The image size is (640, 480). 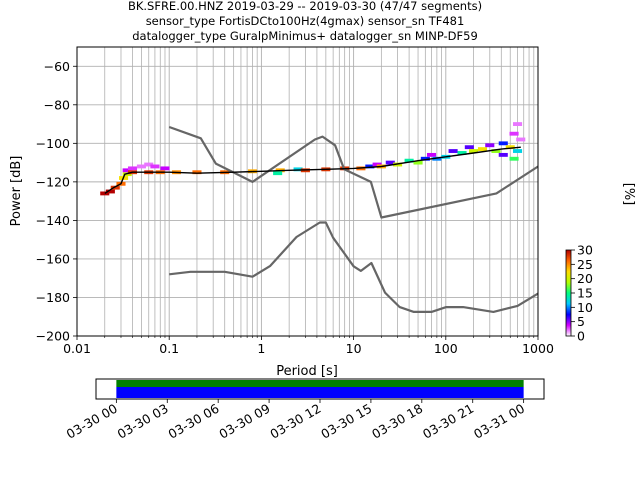 I want to click on colorbar-tick-label: 5, so click(x=581, y=321).